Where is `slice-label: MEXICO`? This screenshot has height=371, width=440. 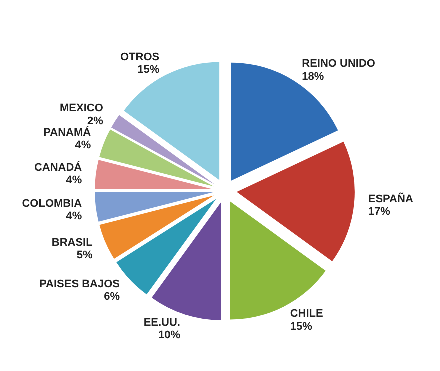 slice-label: MEXICO is located at coordinates (82, 108).